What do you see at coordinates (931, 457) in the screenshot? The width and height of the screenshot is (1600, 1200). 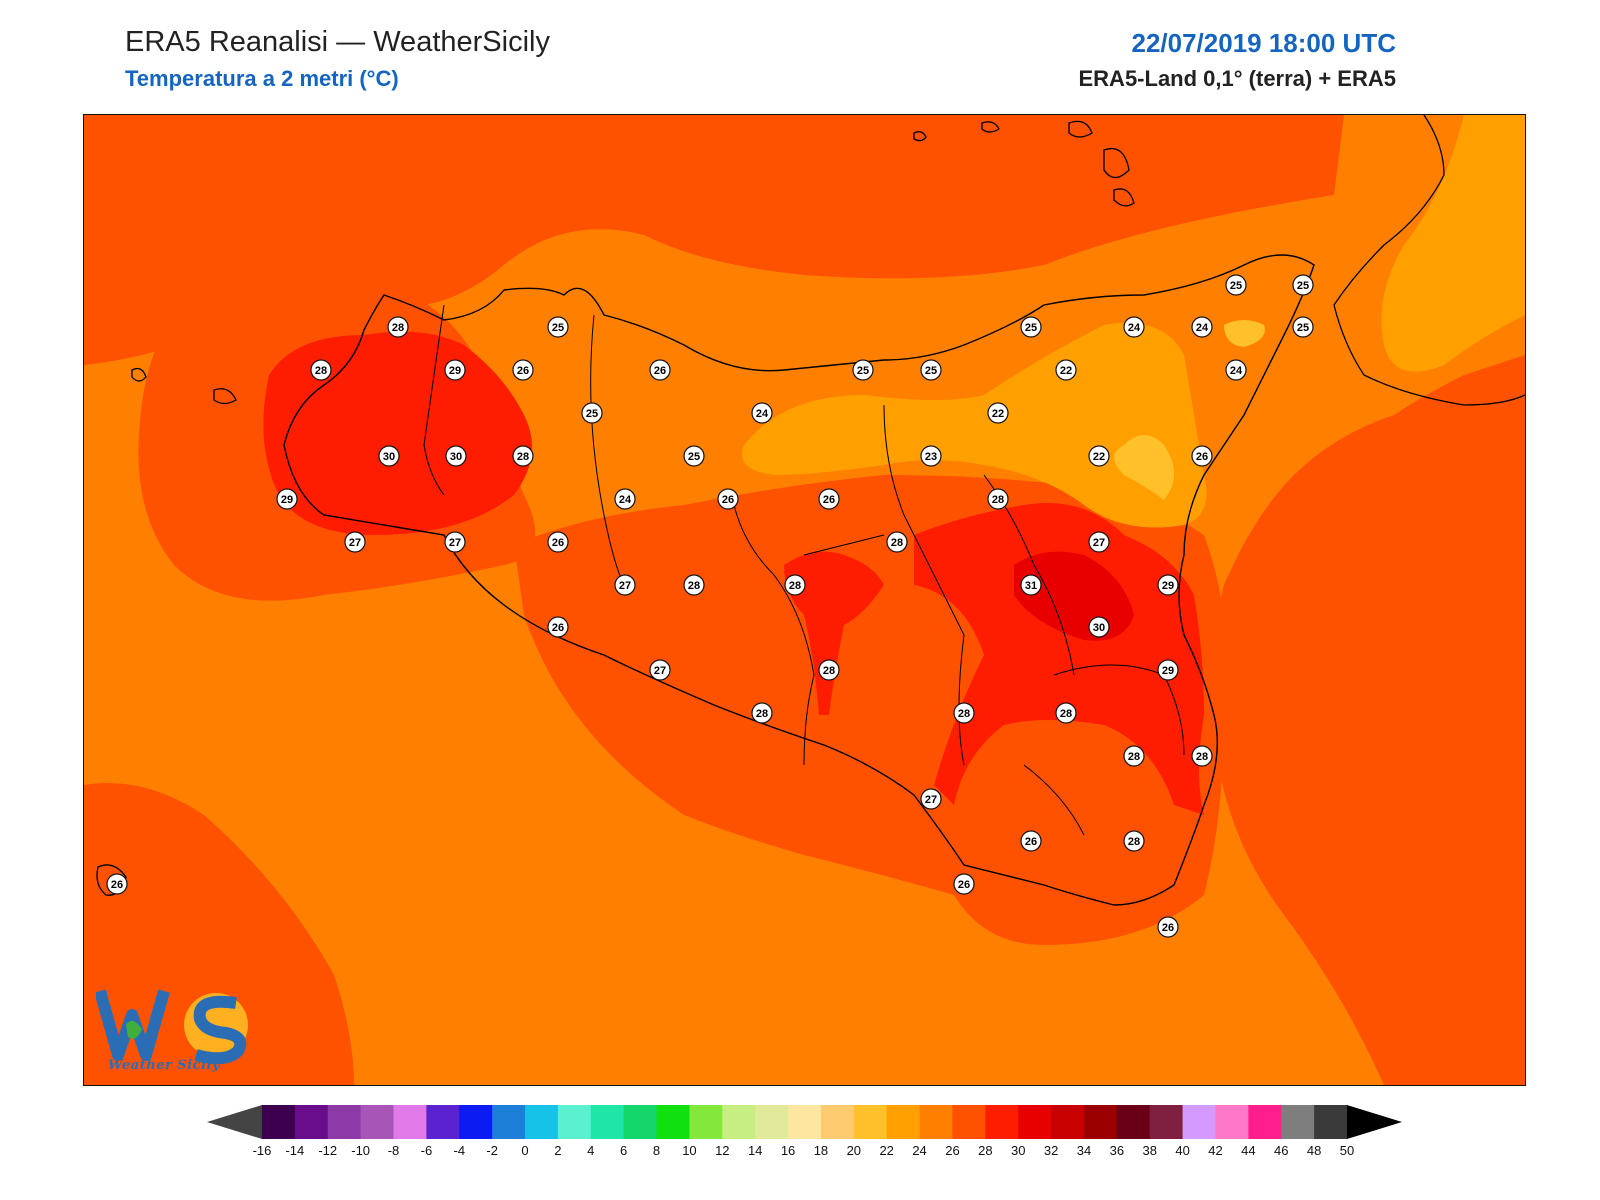 I see `station-value: 23` at bounding box center [931, 457].